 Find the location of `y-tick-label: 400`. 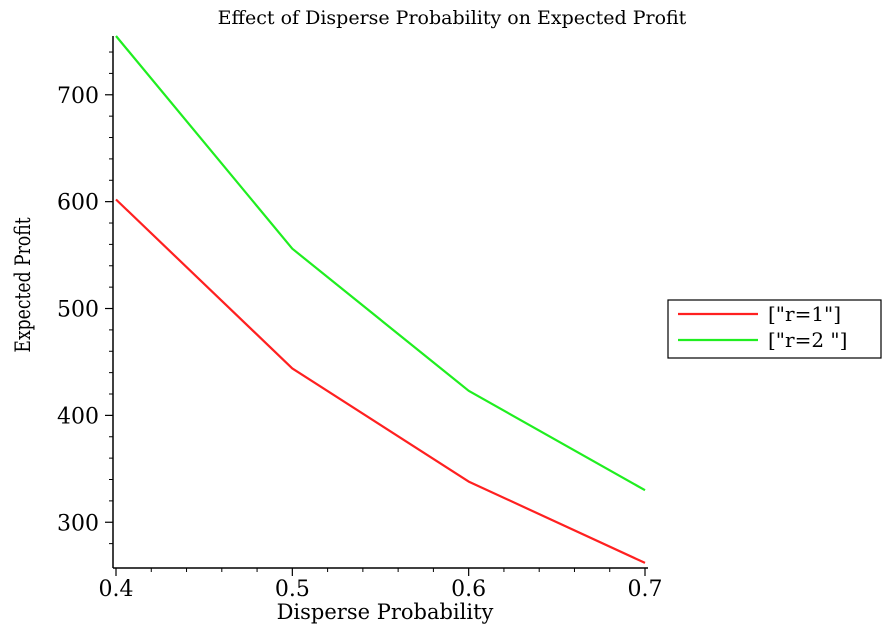

y-tick-label: 400 is located at coordinates (78, 416).